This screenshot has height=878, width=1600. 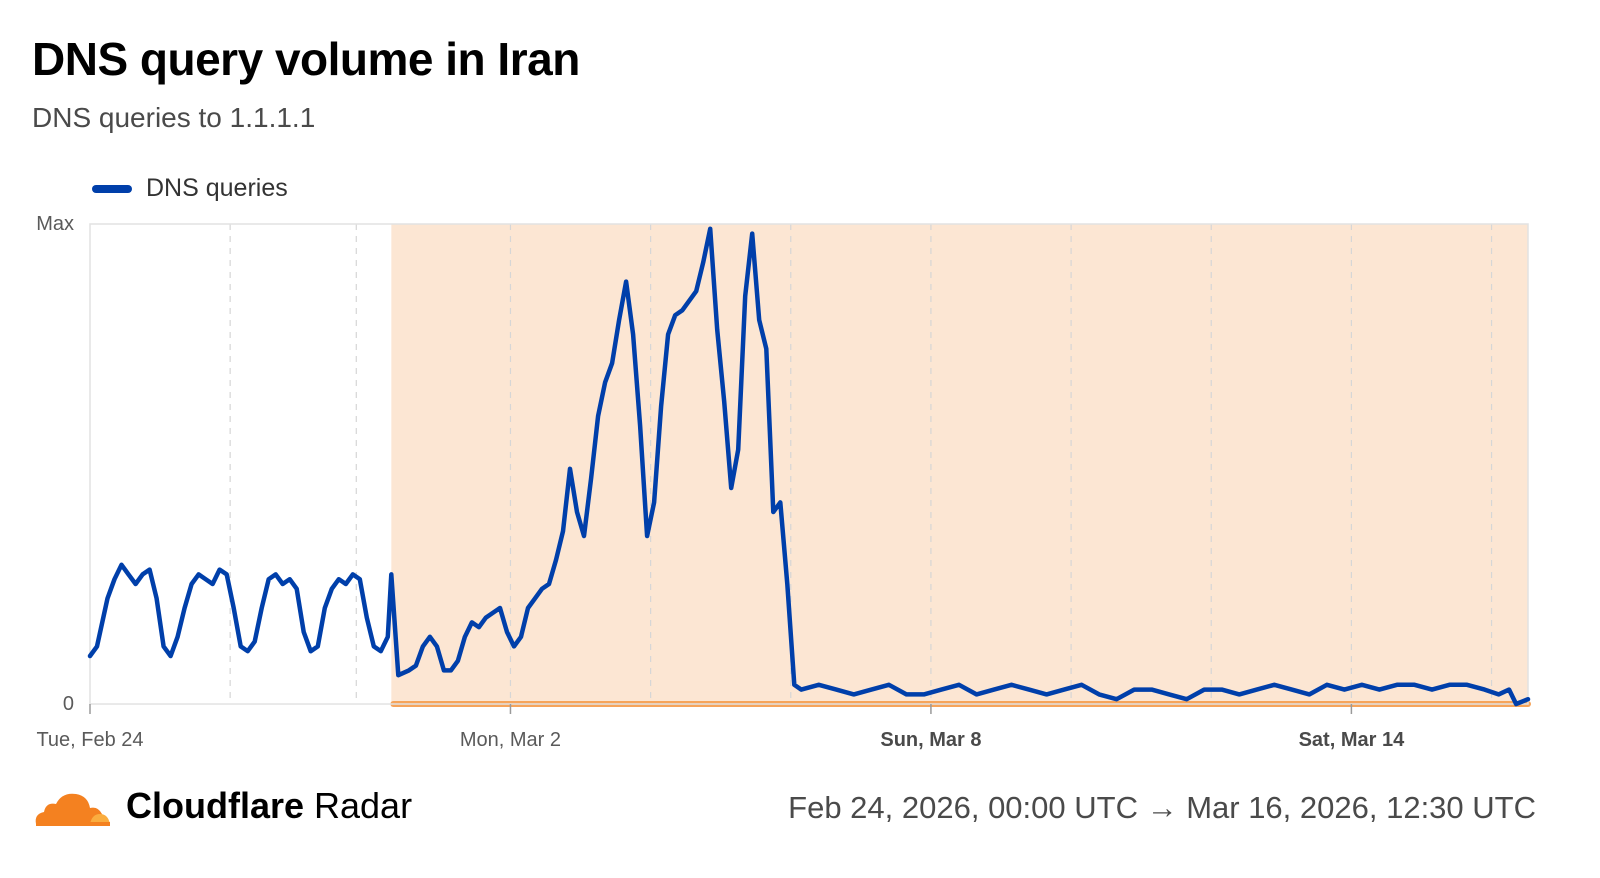 What do you see at coordinates (174, 117) in the screenshot?
I see `chart-subtitle: DNS queries to 1.1.1.1` at bounding box center [174, 117].